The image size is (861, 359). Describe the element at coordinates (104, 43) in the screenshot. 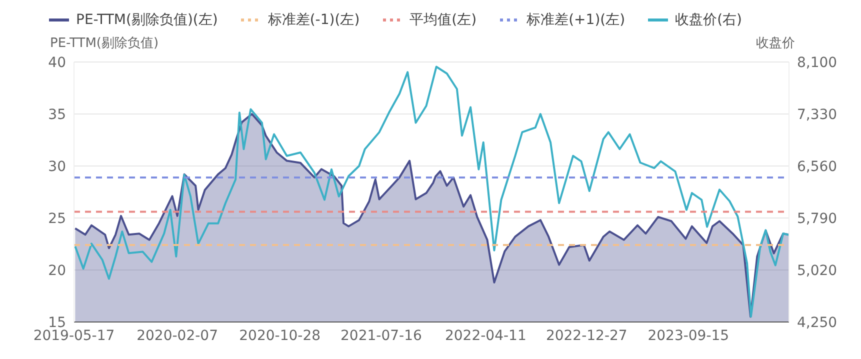

I see `y-axis-title: PE-TTM(剔除负值)` at that location.